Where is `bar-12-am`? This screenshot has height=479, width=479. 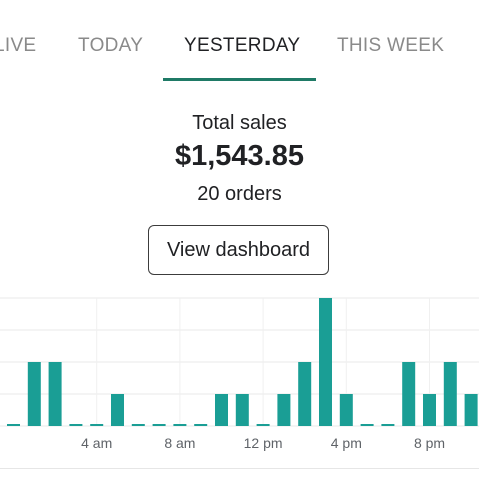 bar-12-am is located at coordinates (13, 425).